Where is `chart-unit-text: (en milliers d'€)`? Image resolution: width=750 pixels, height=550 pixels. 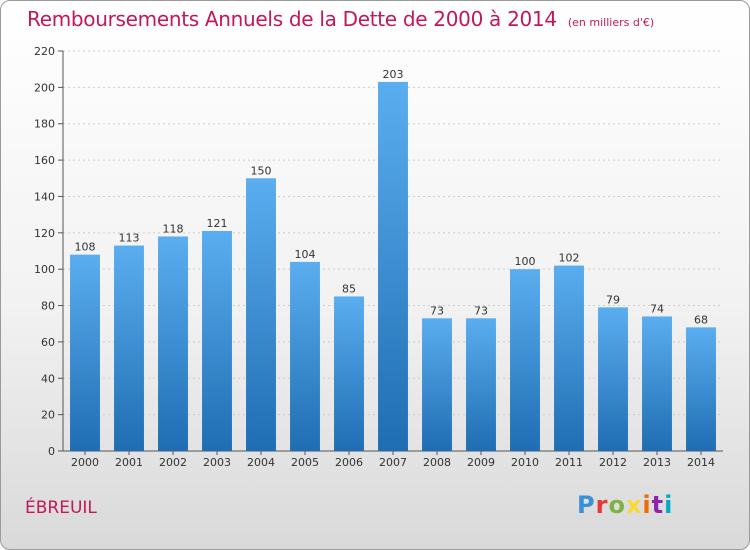
chart-unit-text: (en milliers d'€) is located at coordinates (611, 22).